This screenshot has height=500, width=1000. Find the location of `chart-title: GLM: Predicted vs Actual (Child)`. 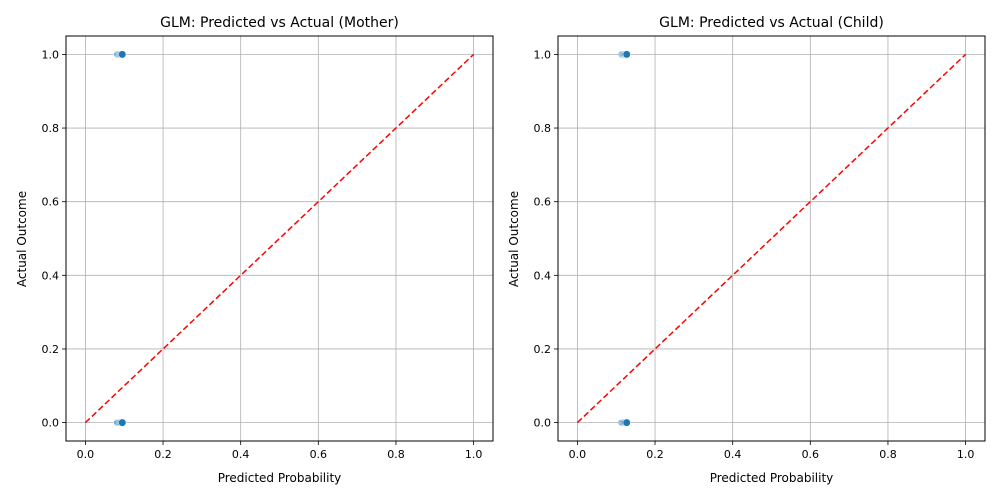

chart-title: GLM: Predicted vs Actual (Child) is located at coordinates (771, 23).